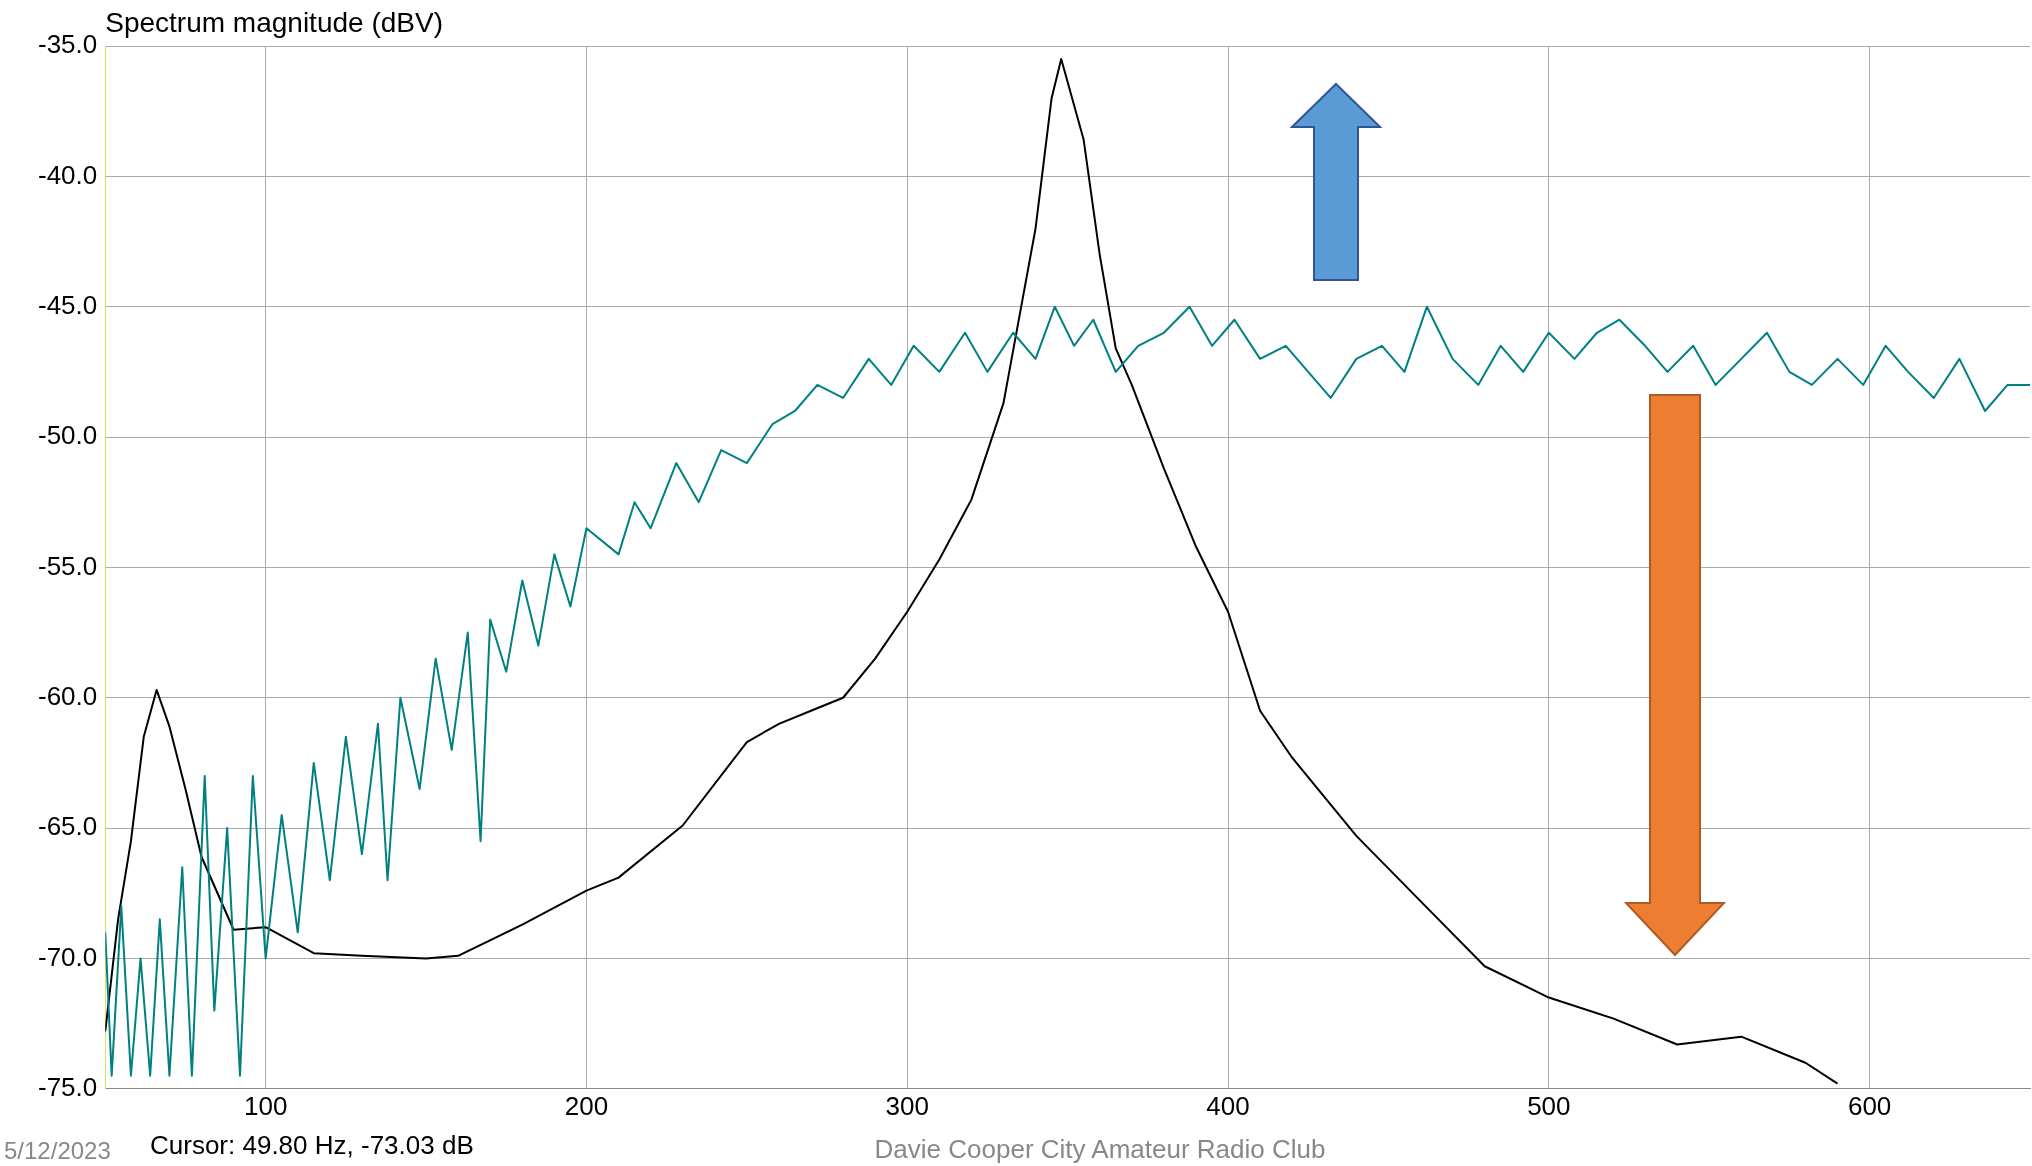 The height and width of the screenshot is (1166, 2032). What do you see at coordinates (68, 1086) in the screenshot?
I see `y-tick-label: -75.0` at bounding box center [68, 1086].